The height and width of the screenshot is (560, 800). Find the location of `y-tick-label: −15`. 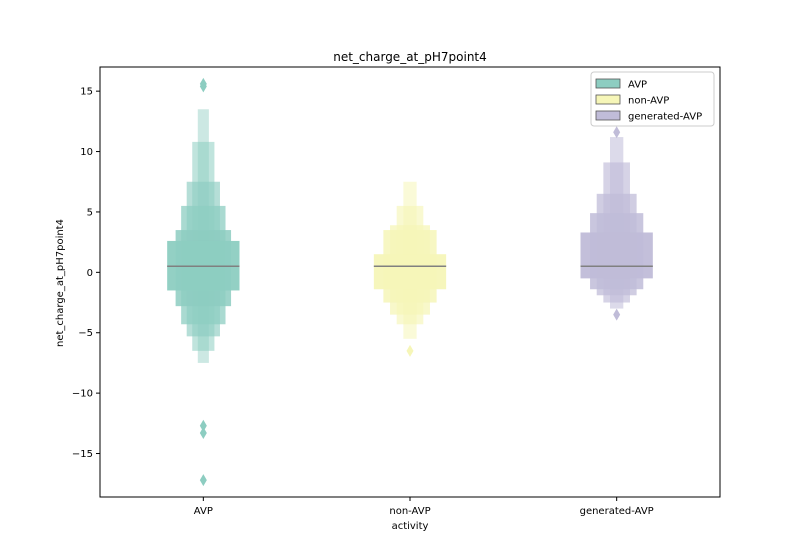

y-tick-label: −15 is located at coordinates (82, 454).